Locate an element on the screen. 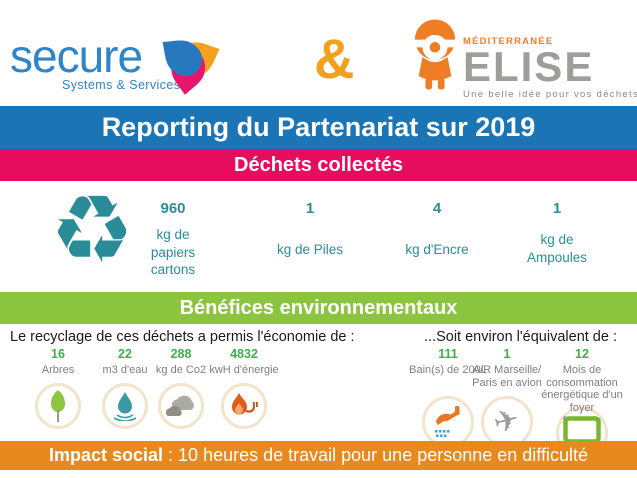  stat-bulbs: 1 kg de Ampoules is located at coordinates (557, 233).